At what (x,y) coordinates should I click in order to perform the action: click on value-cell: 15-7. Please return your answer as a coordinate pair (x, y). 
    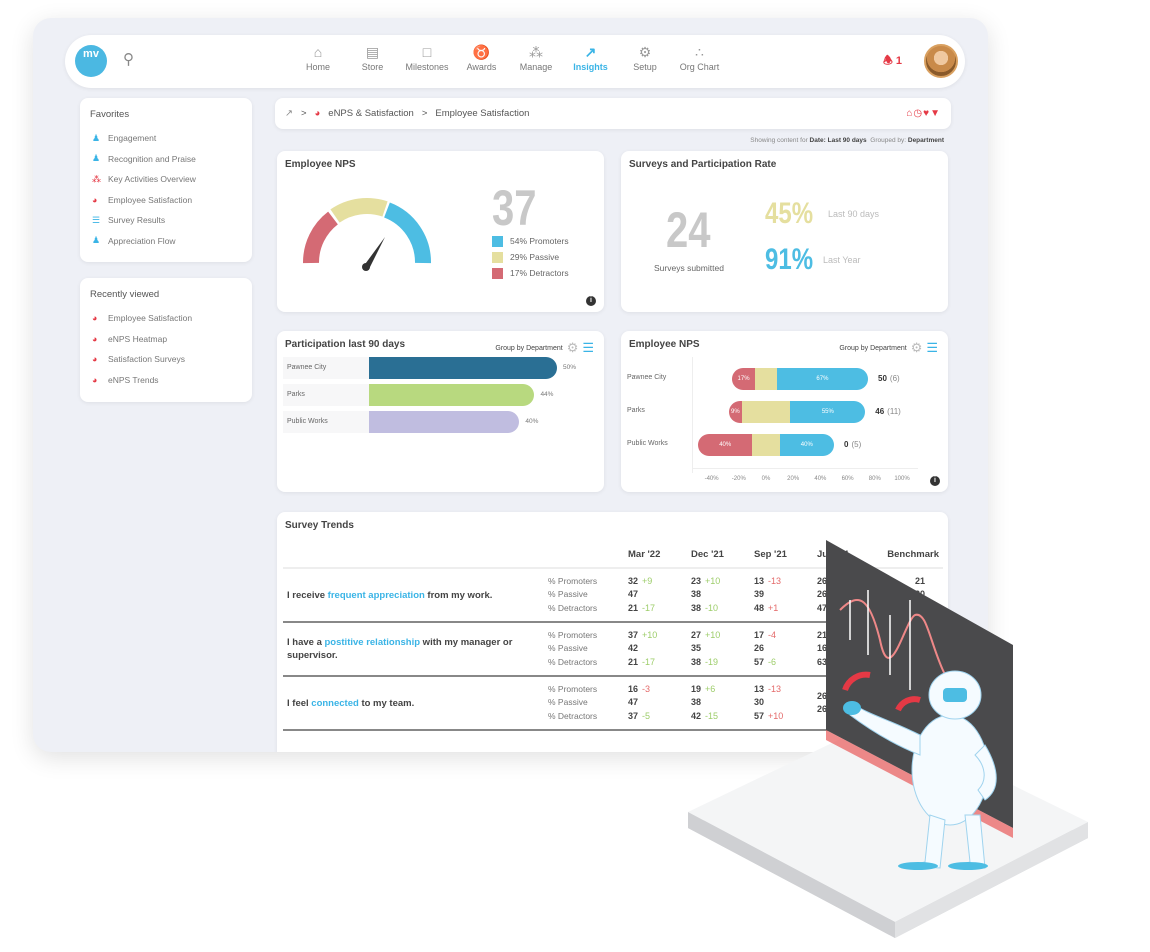
    Looking at the image, I should click on (722, 741).